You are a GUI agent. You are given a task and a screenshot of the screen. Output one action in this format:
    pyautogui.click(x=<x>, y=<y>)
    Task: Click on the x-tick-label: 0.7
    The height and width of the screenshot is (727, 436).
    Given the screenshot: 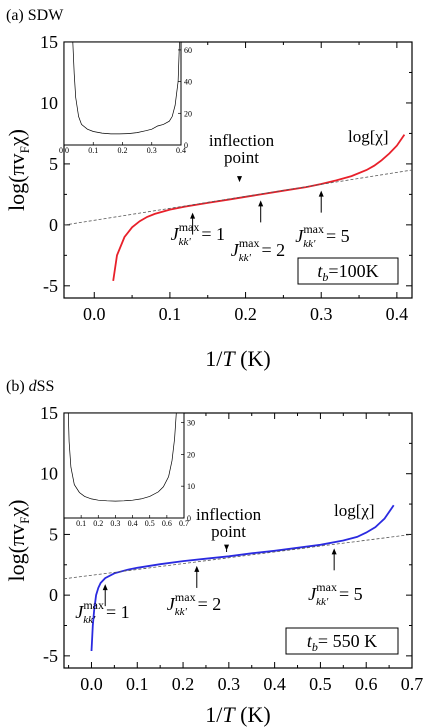 What is the action you would take?
    pyautogui.click(x=412, y=684)
    